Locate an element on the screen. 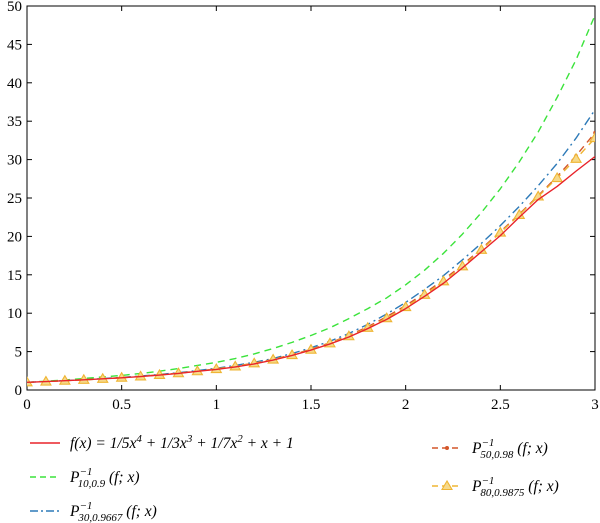 The height and width of the screenshot is (523, 600). x-tick-label: 0 is located at coordinates (27, 405).